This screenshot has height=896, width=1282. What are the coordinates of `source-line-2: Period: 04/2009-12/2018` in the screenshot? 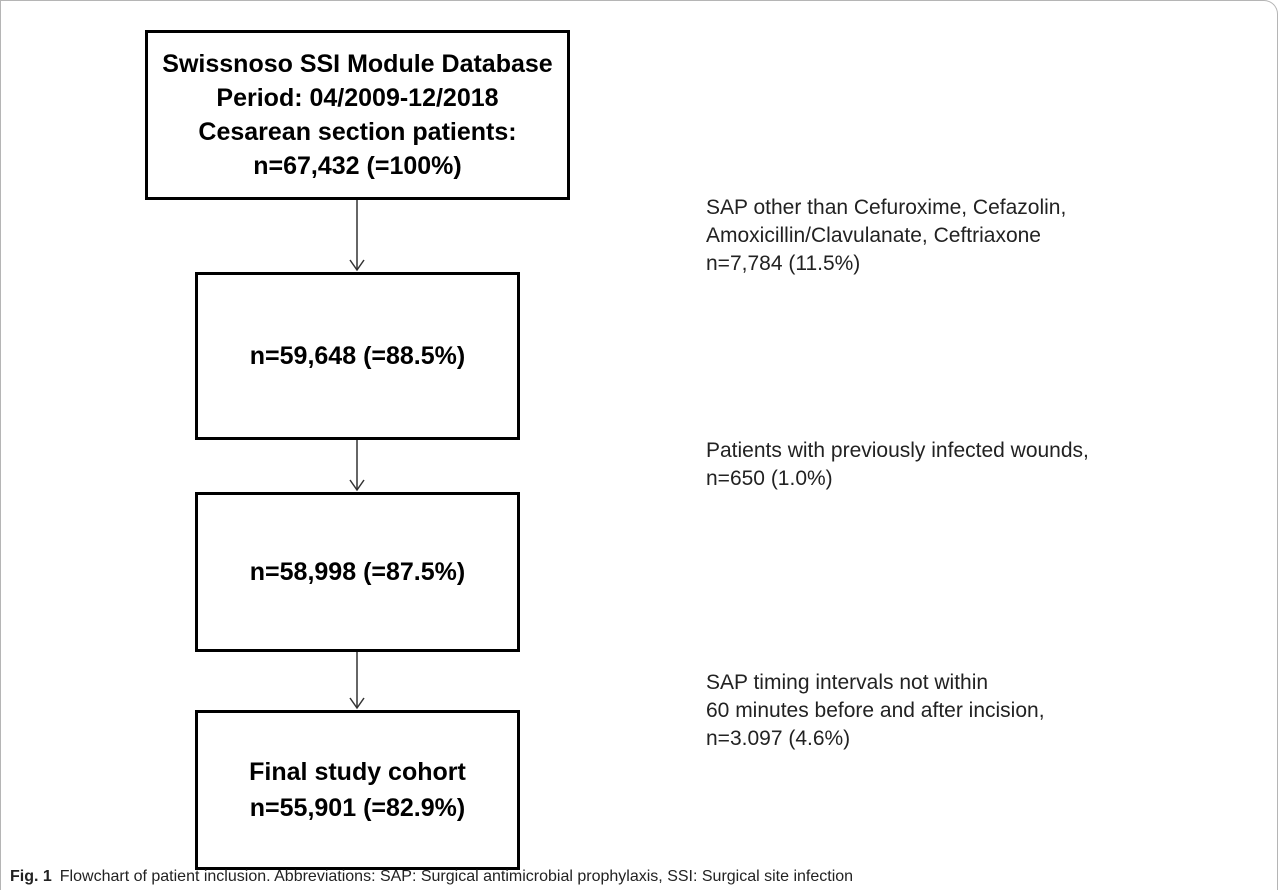 It's located at (357, 98).